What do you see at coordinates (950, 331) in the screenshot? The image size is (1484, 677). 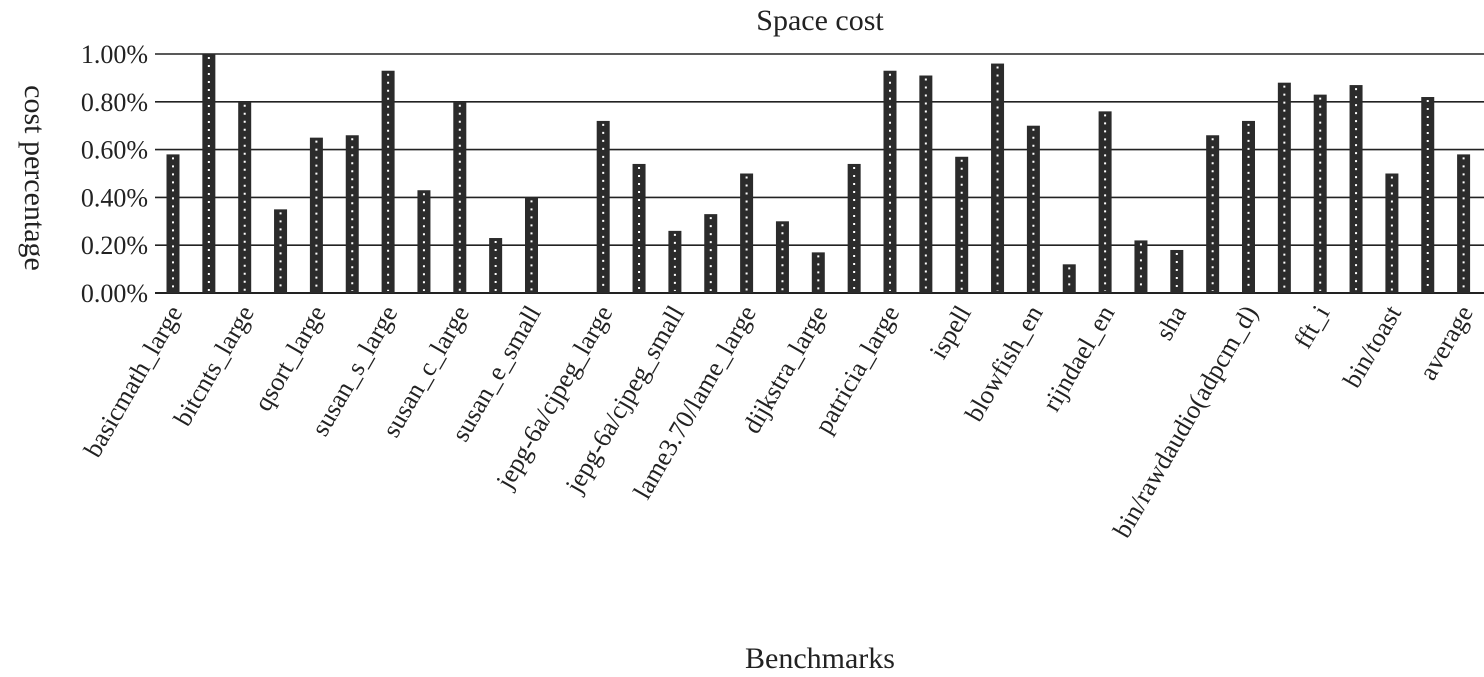 I see `x-tick-label: ispell` at bounding box center [950, 331].